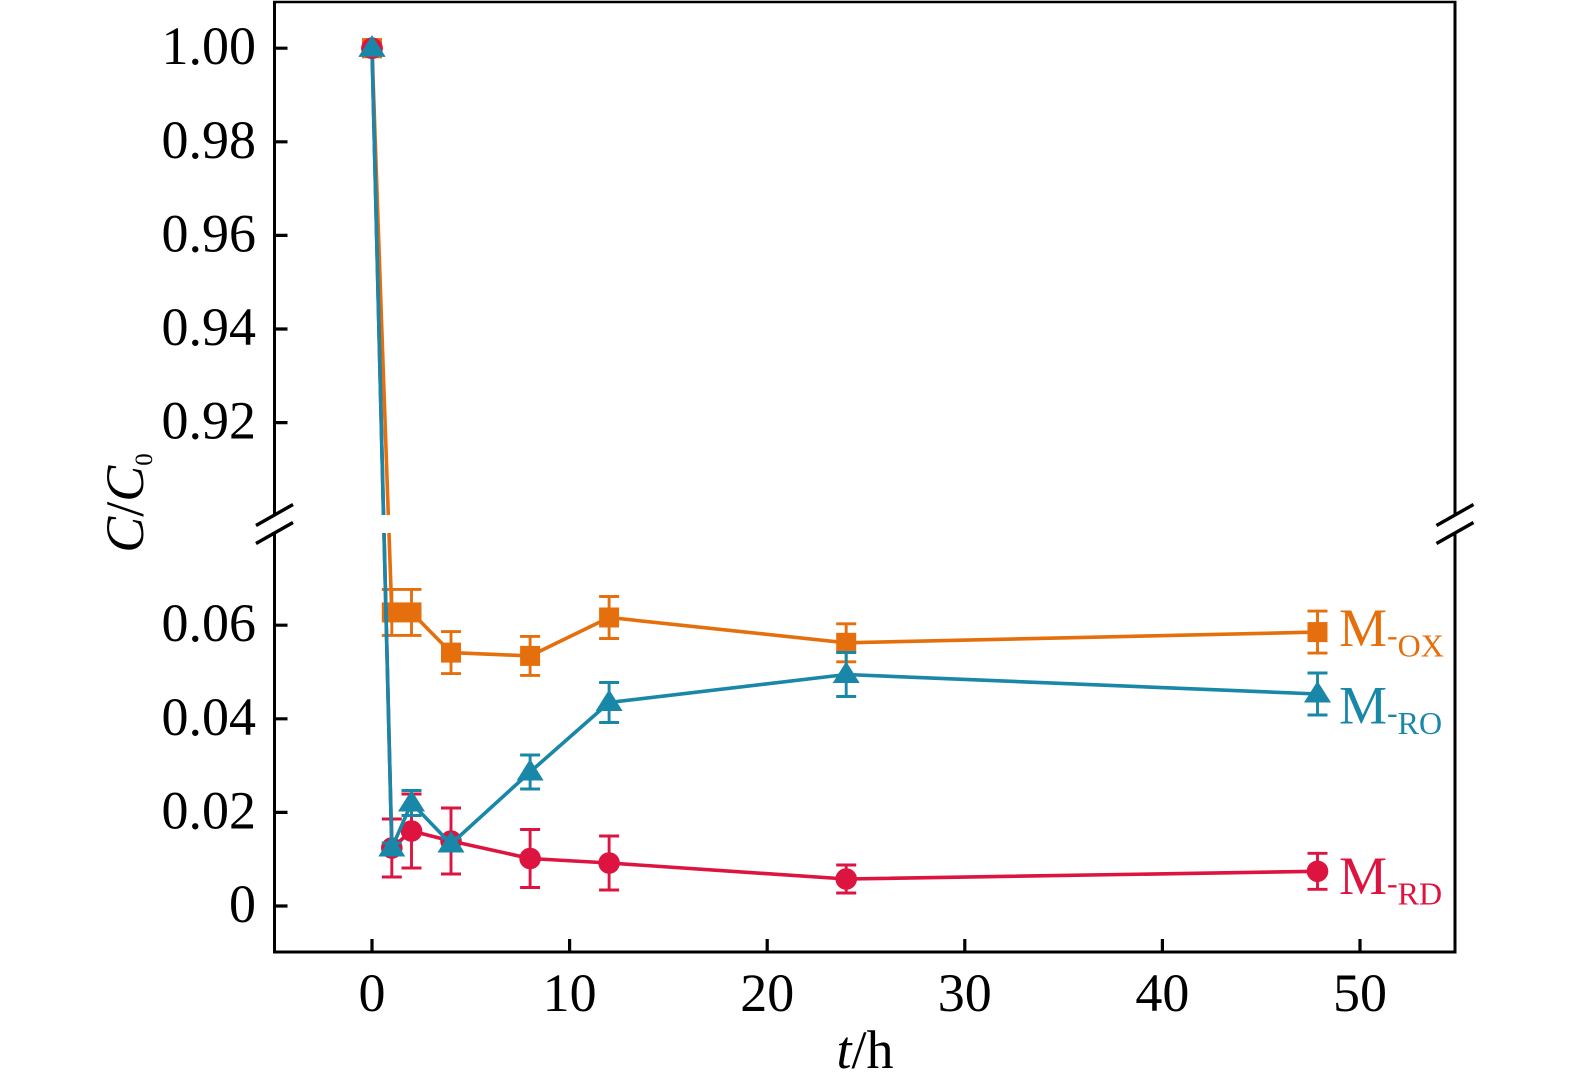 The image size is (1575, 1085). Describe the element at coordinates (209, 233) in the screenshot. I see `svg-text: 0.96` at that location.